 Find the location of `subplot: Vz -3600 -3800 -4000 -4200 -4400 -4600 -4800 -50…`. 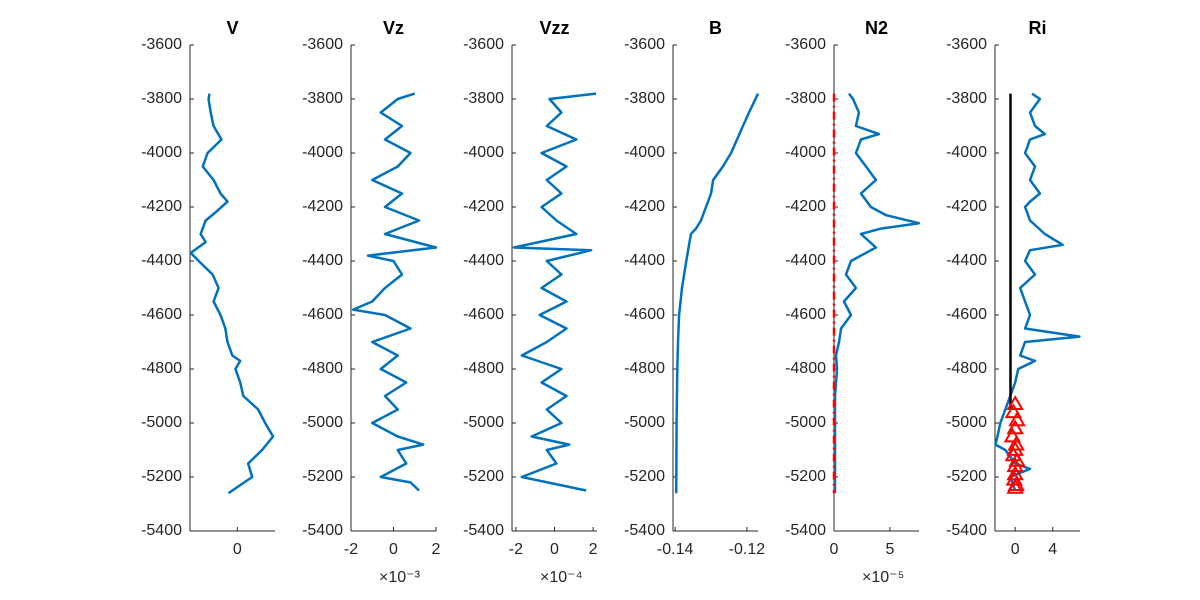

subplot: Vz -3600 -3800 -4000 -4200 -4400 -4600 -4800 -50… is located at coordinates (371, 302).